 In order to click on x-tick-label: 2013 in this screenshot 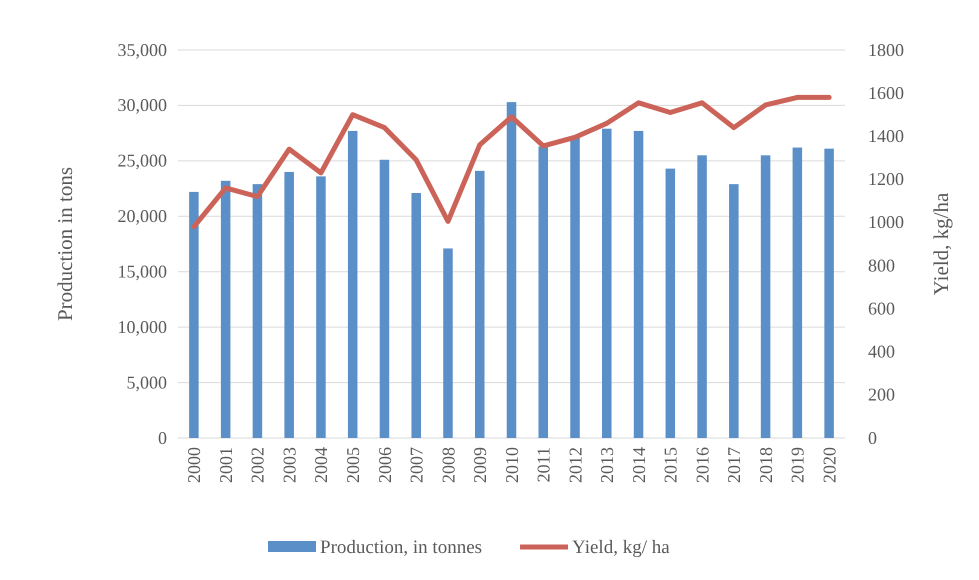, I will do `click(607, 465)`.